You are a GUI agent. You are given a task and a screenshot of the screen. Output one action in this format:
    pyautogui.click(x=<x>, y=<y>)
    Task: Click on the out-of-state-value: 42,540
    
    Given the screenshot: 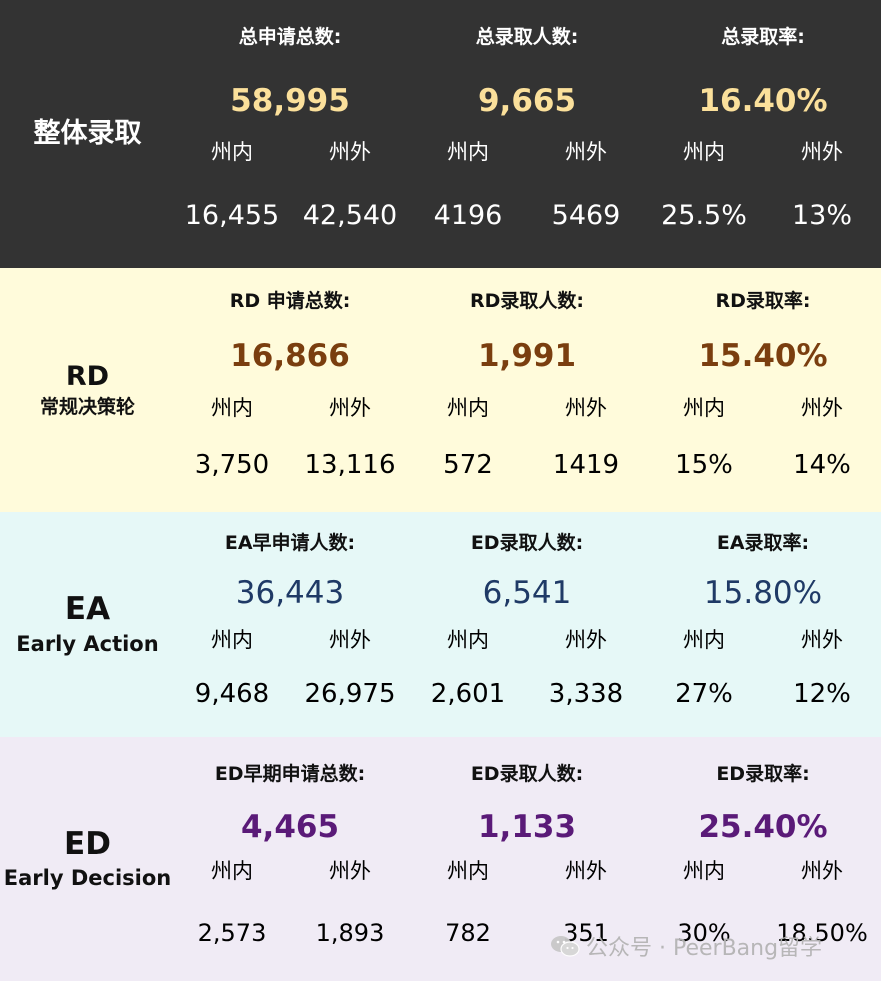 What is the action you would take?
    pyautogui.click(x=350, y=215)
    